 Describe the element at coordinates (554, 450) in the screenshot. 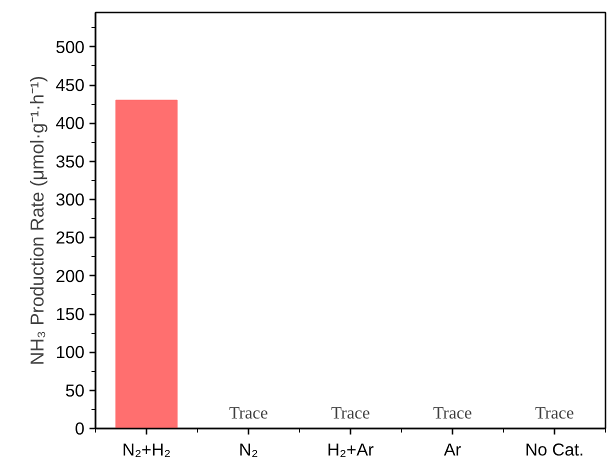

I see `x-tick-label: No Cat.` at that location.